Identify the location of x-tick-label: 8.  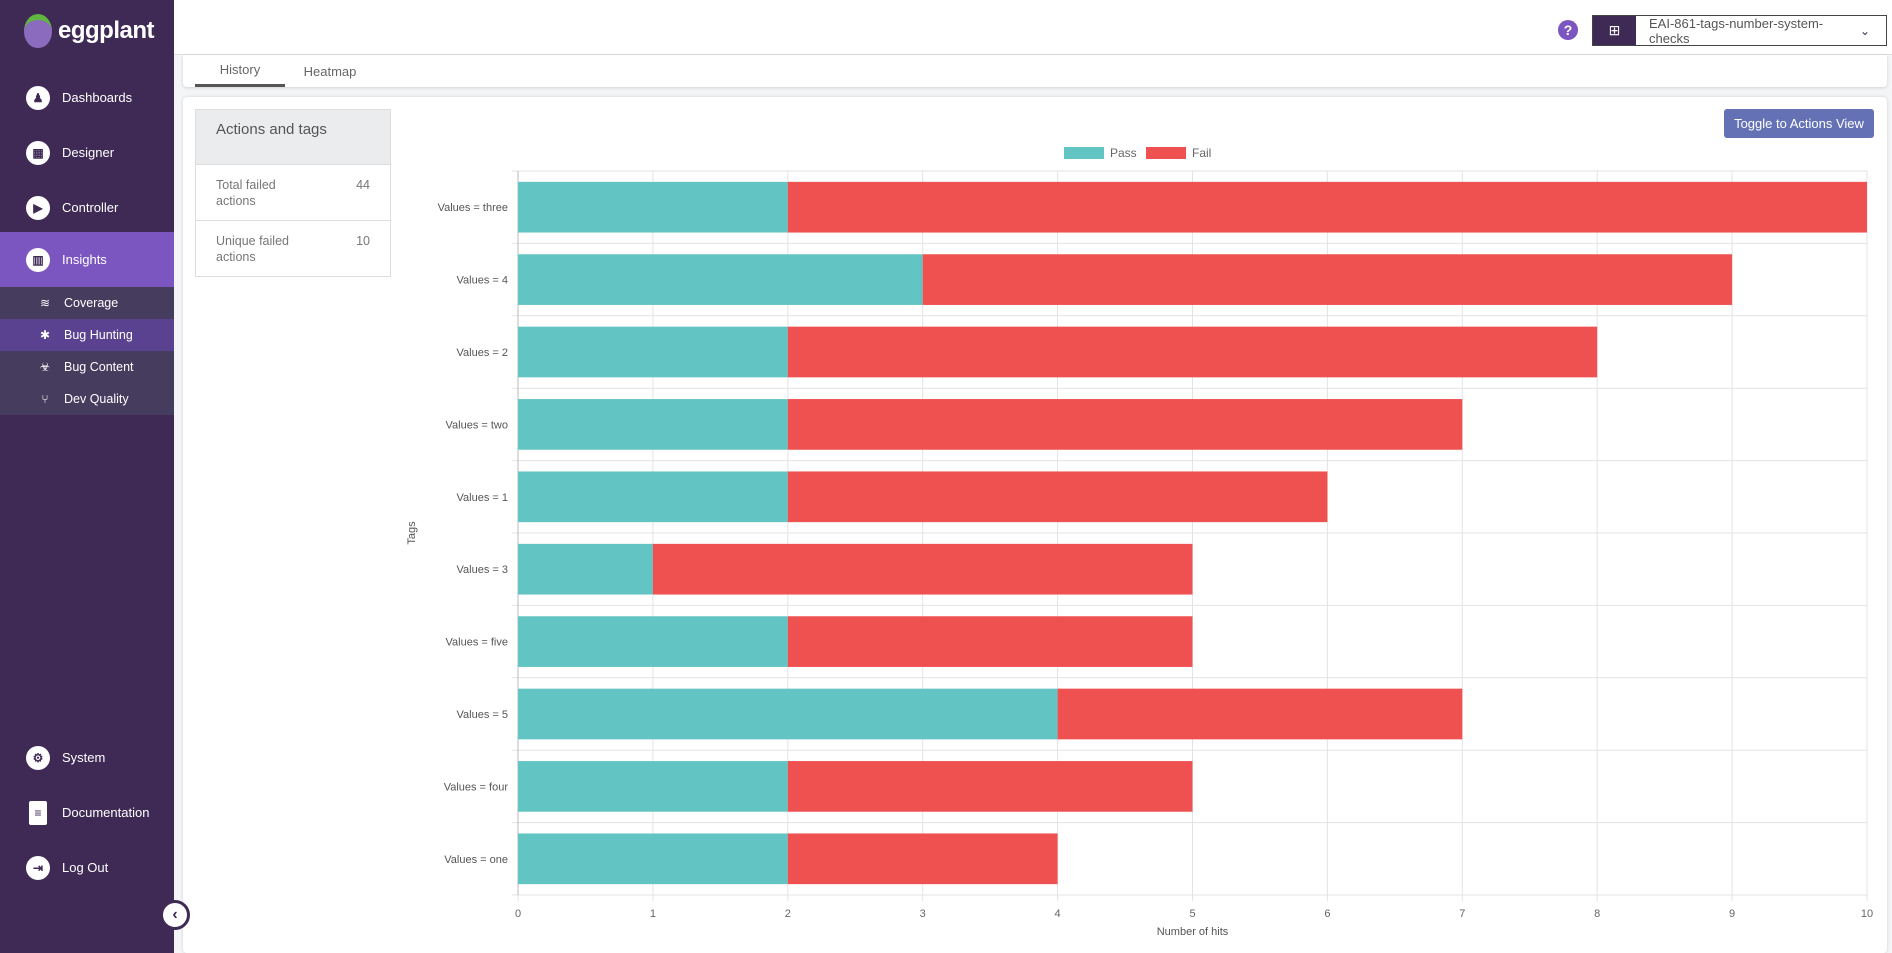
(1597, 914).